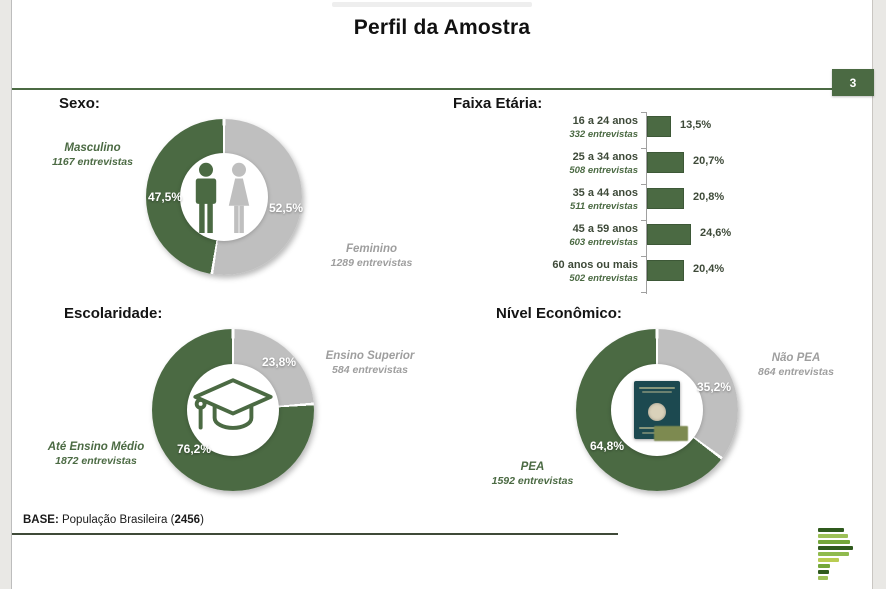 This screenshot has width=886, height=589. What do you see at coordinates (443, 238) in the screenshot?
I see `faixa-row: 45 a 59 anos 603 entrevistas 24,6%` at bounding box center [443, 238].